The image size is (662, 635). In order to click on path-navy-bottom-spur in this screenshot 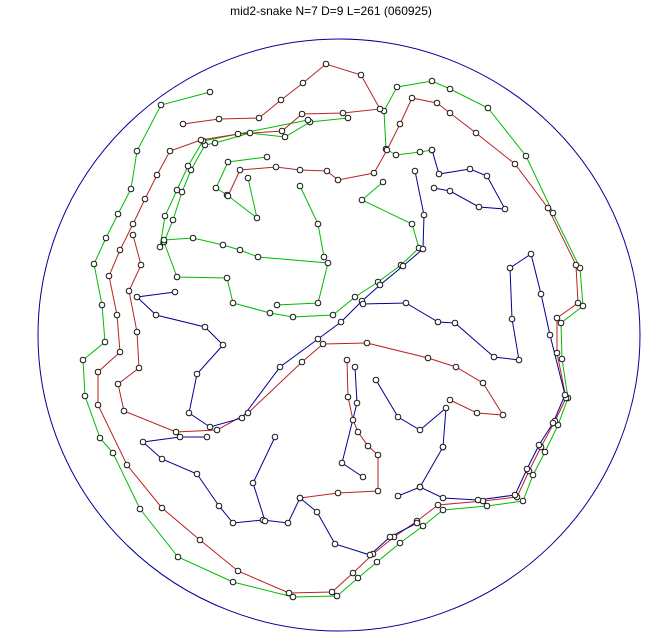, I will do `click(264, 479)`.